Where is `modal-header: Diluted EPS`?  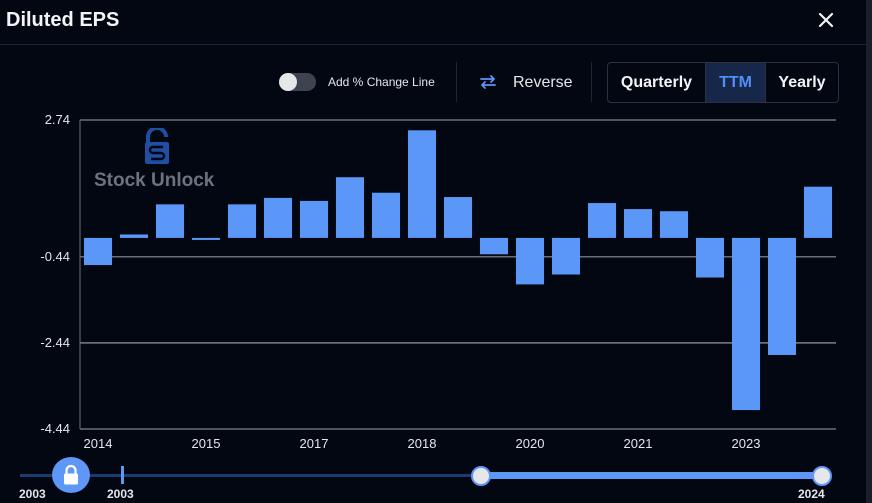
modal-header: Diluted EPS is located at coordinates (433, 22).